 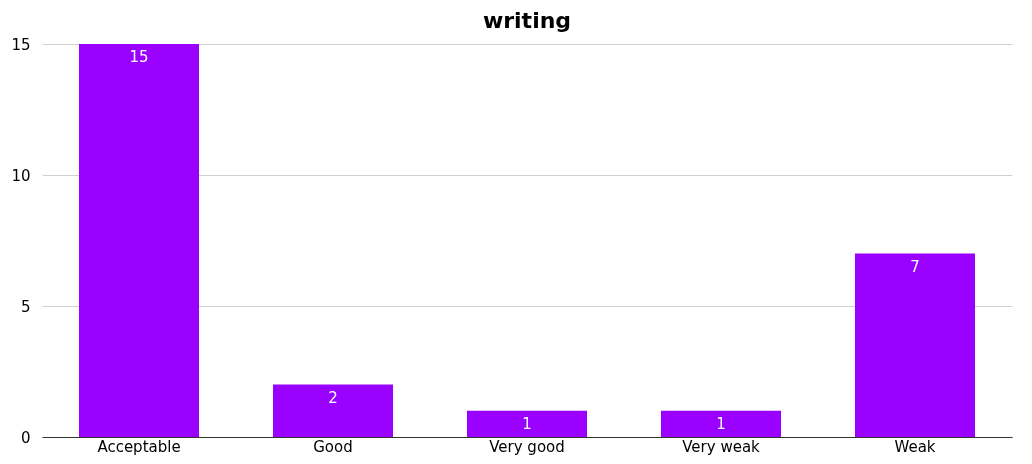 I want to click on x-tick-label: Very weak, so click(x=721, y=446).